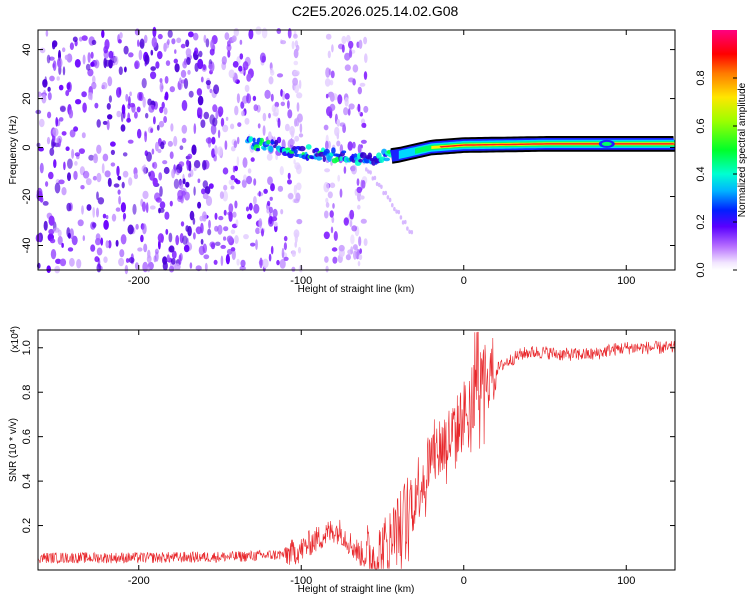 This screenshot has height=600, width=750. Describe the element at coordinates (701, 221) in the screenshot. I see `colorbar-tick-label: 0.2` at that location.